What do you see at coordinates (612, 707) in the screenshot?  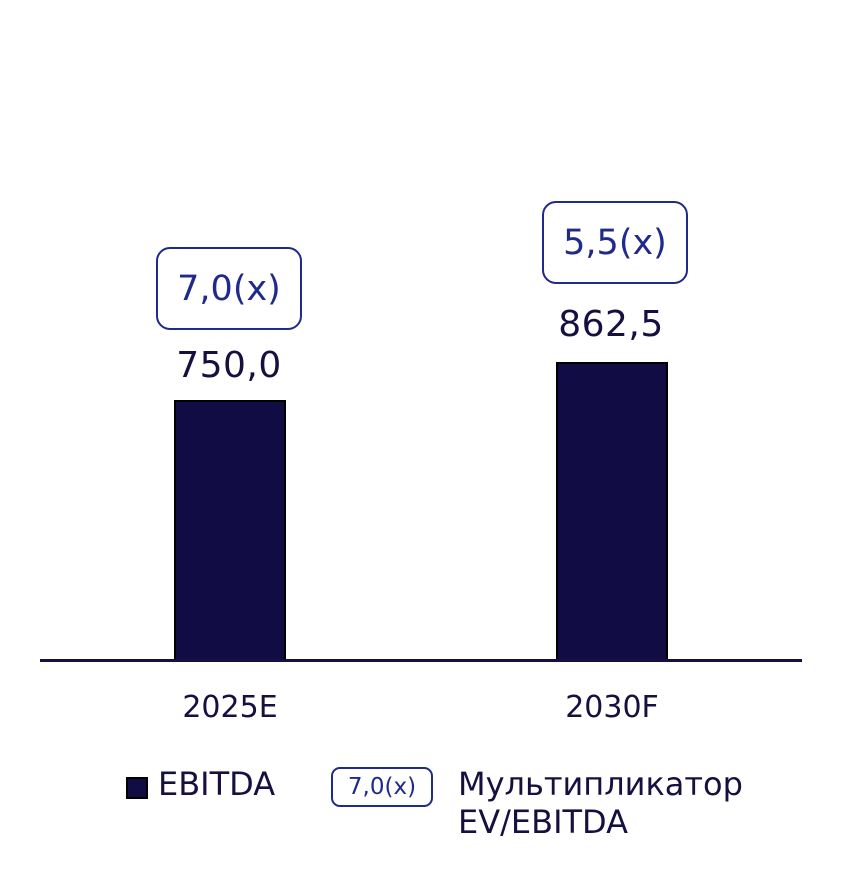 I see `x-axis-label-2030f: 2030F` at bounding box center [612, 707].